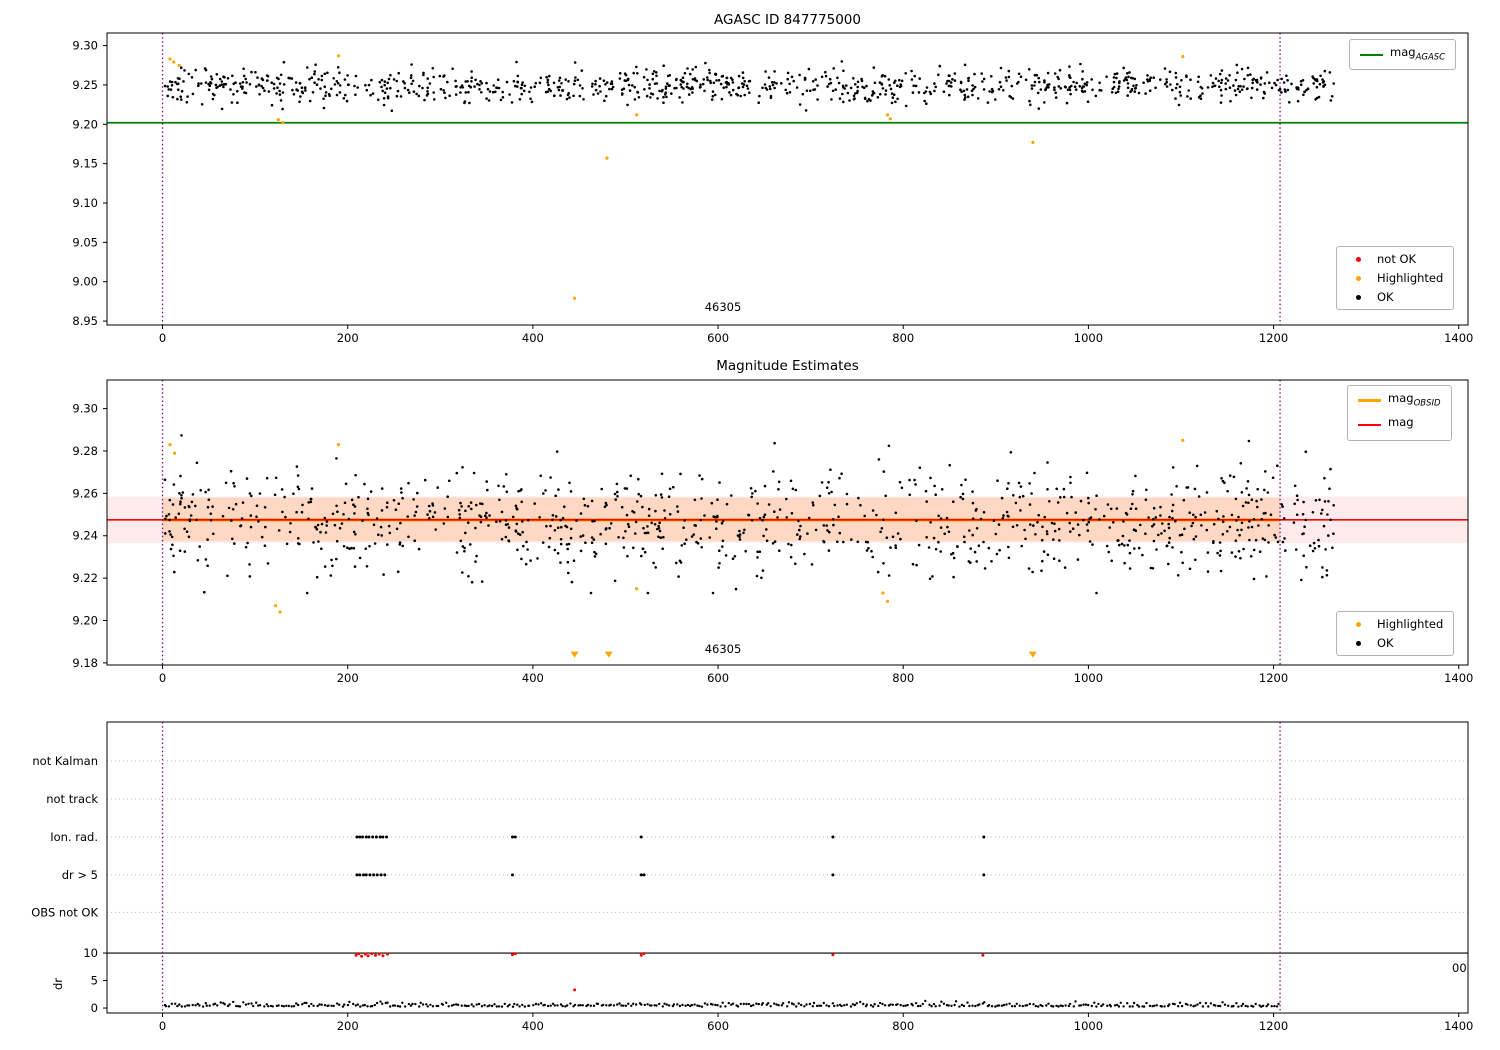 The image size is (1500, 1050). I want to click on green-line-swatch, so click(1371, 54).